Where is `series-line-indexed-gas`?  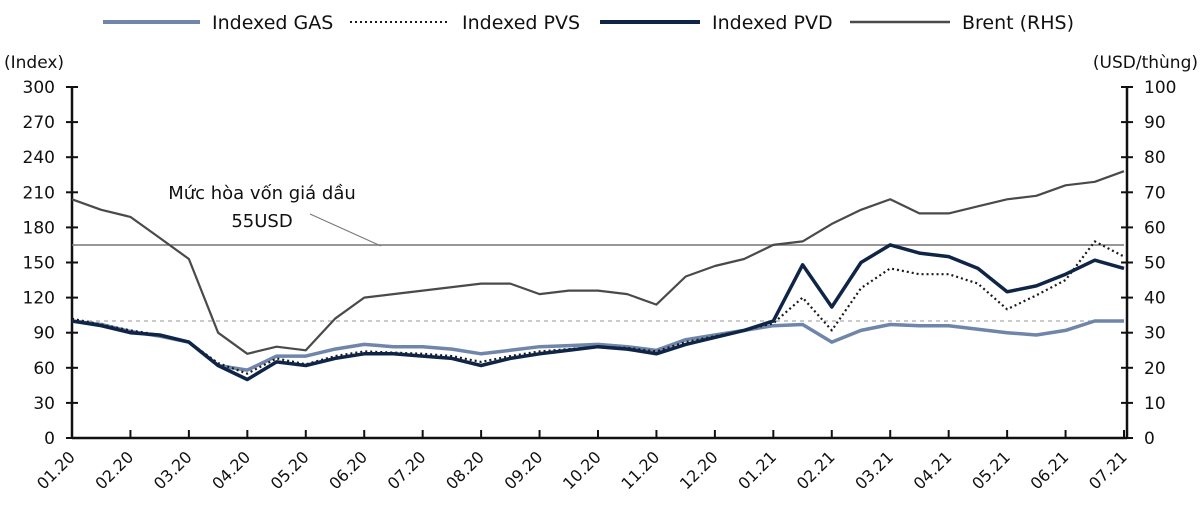 series-line-indexed-gas is located at coordinates (597, 345).